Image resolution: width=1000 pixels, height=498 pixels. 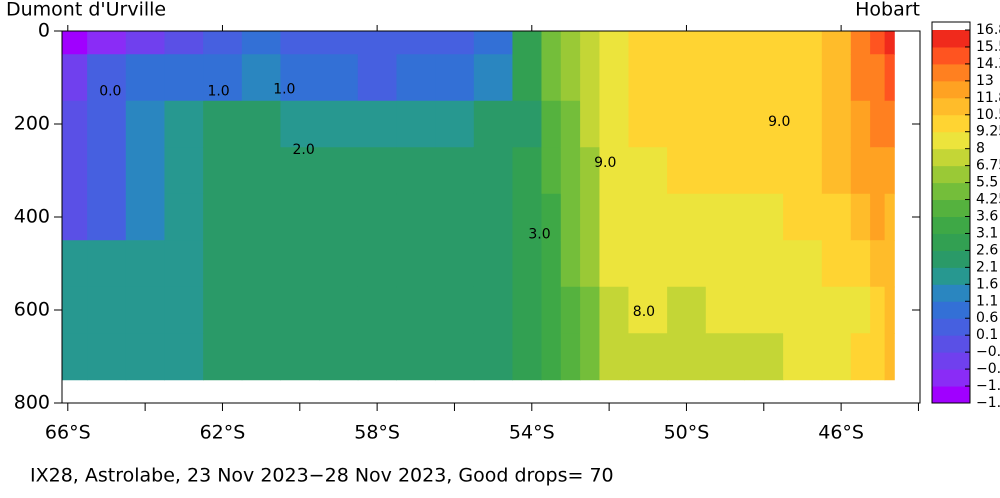 I want to click on x-tick-label: 66°S, so click(x=68, y=433).